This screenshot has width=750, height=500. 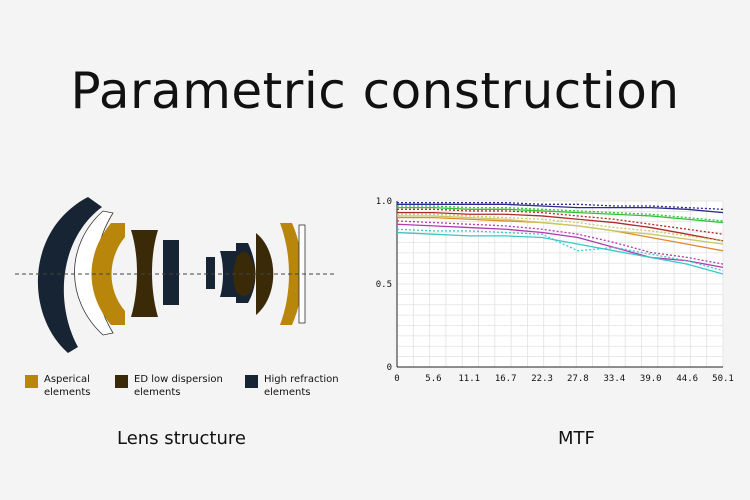 I want to click on legend-label-high-refraction: High refraction elements, so click(x=301, y=386).